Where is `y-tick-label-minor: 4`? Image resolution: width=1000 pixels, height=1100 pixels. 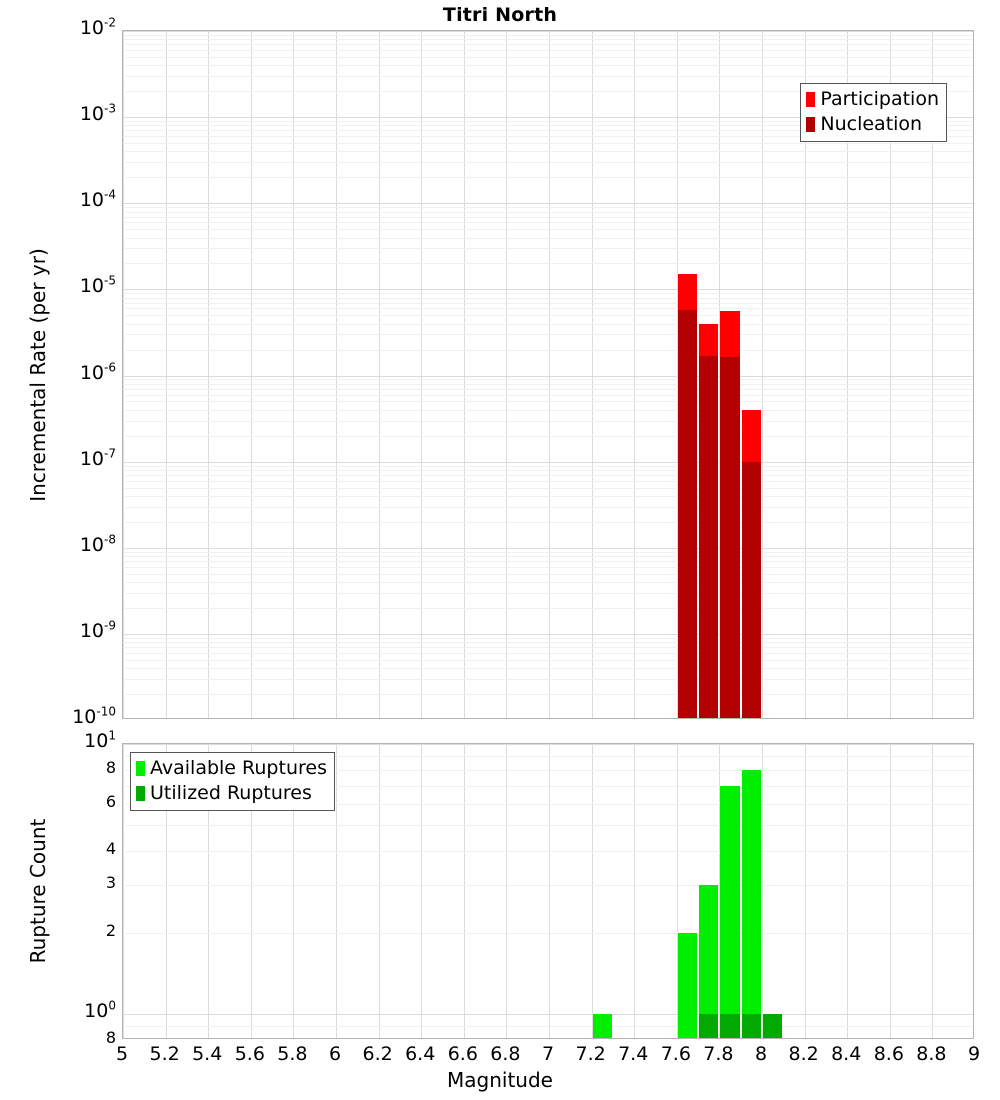 y-tick-label-minor: 4 is located at coordinates (110, 849).